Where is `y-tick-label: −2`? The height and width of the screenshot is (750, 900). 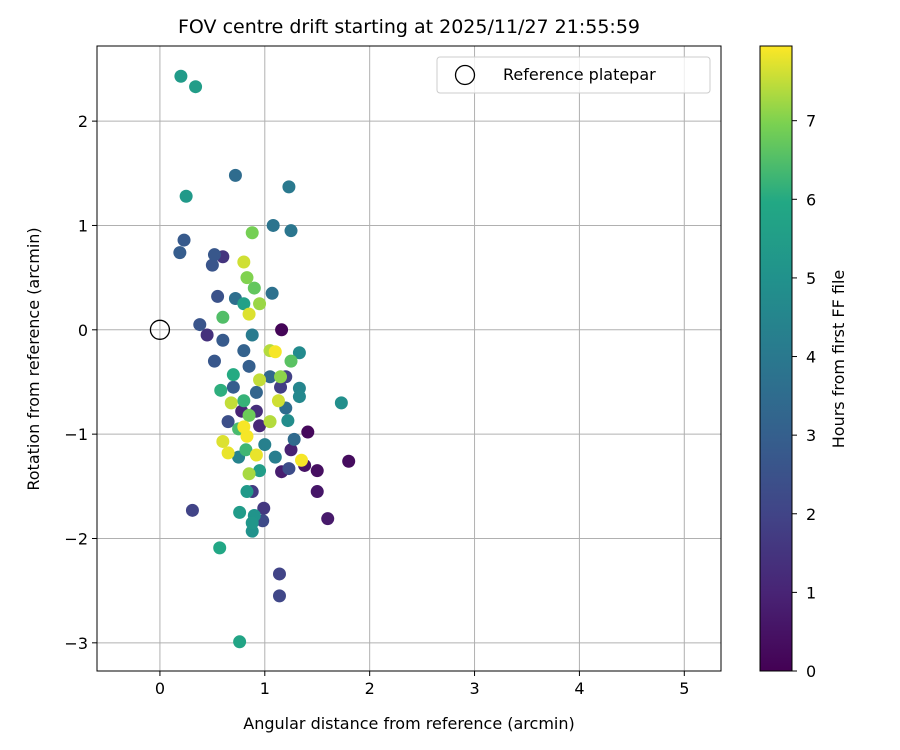
y-tick-label: −2 is located at coordinates (76, 538).